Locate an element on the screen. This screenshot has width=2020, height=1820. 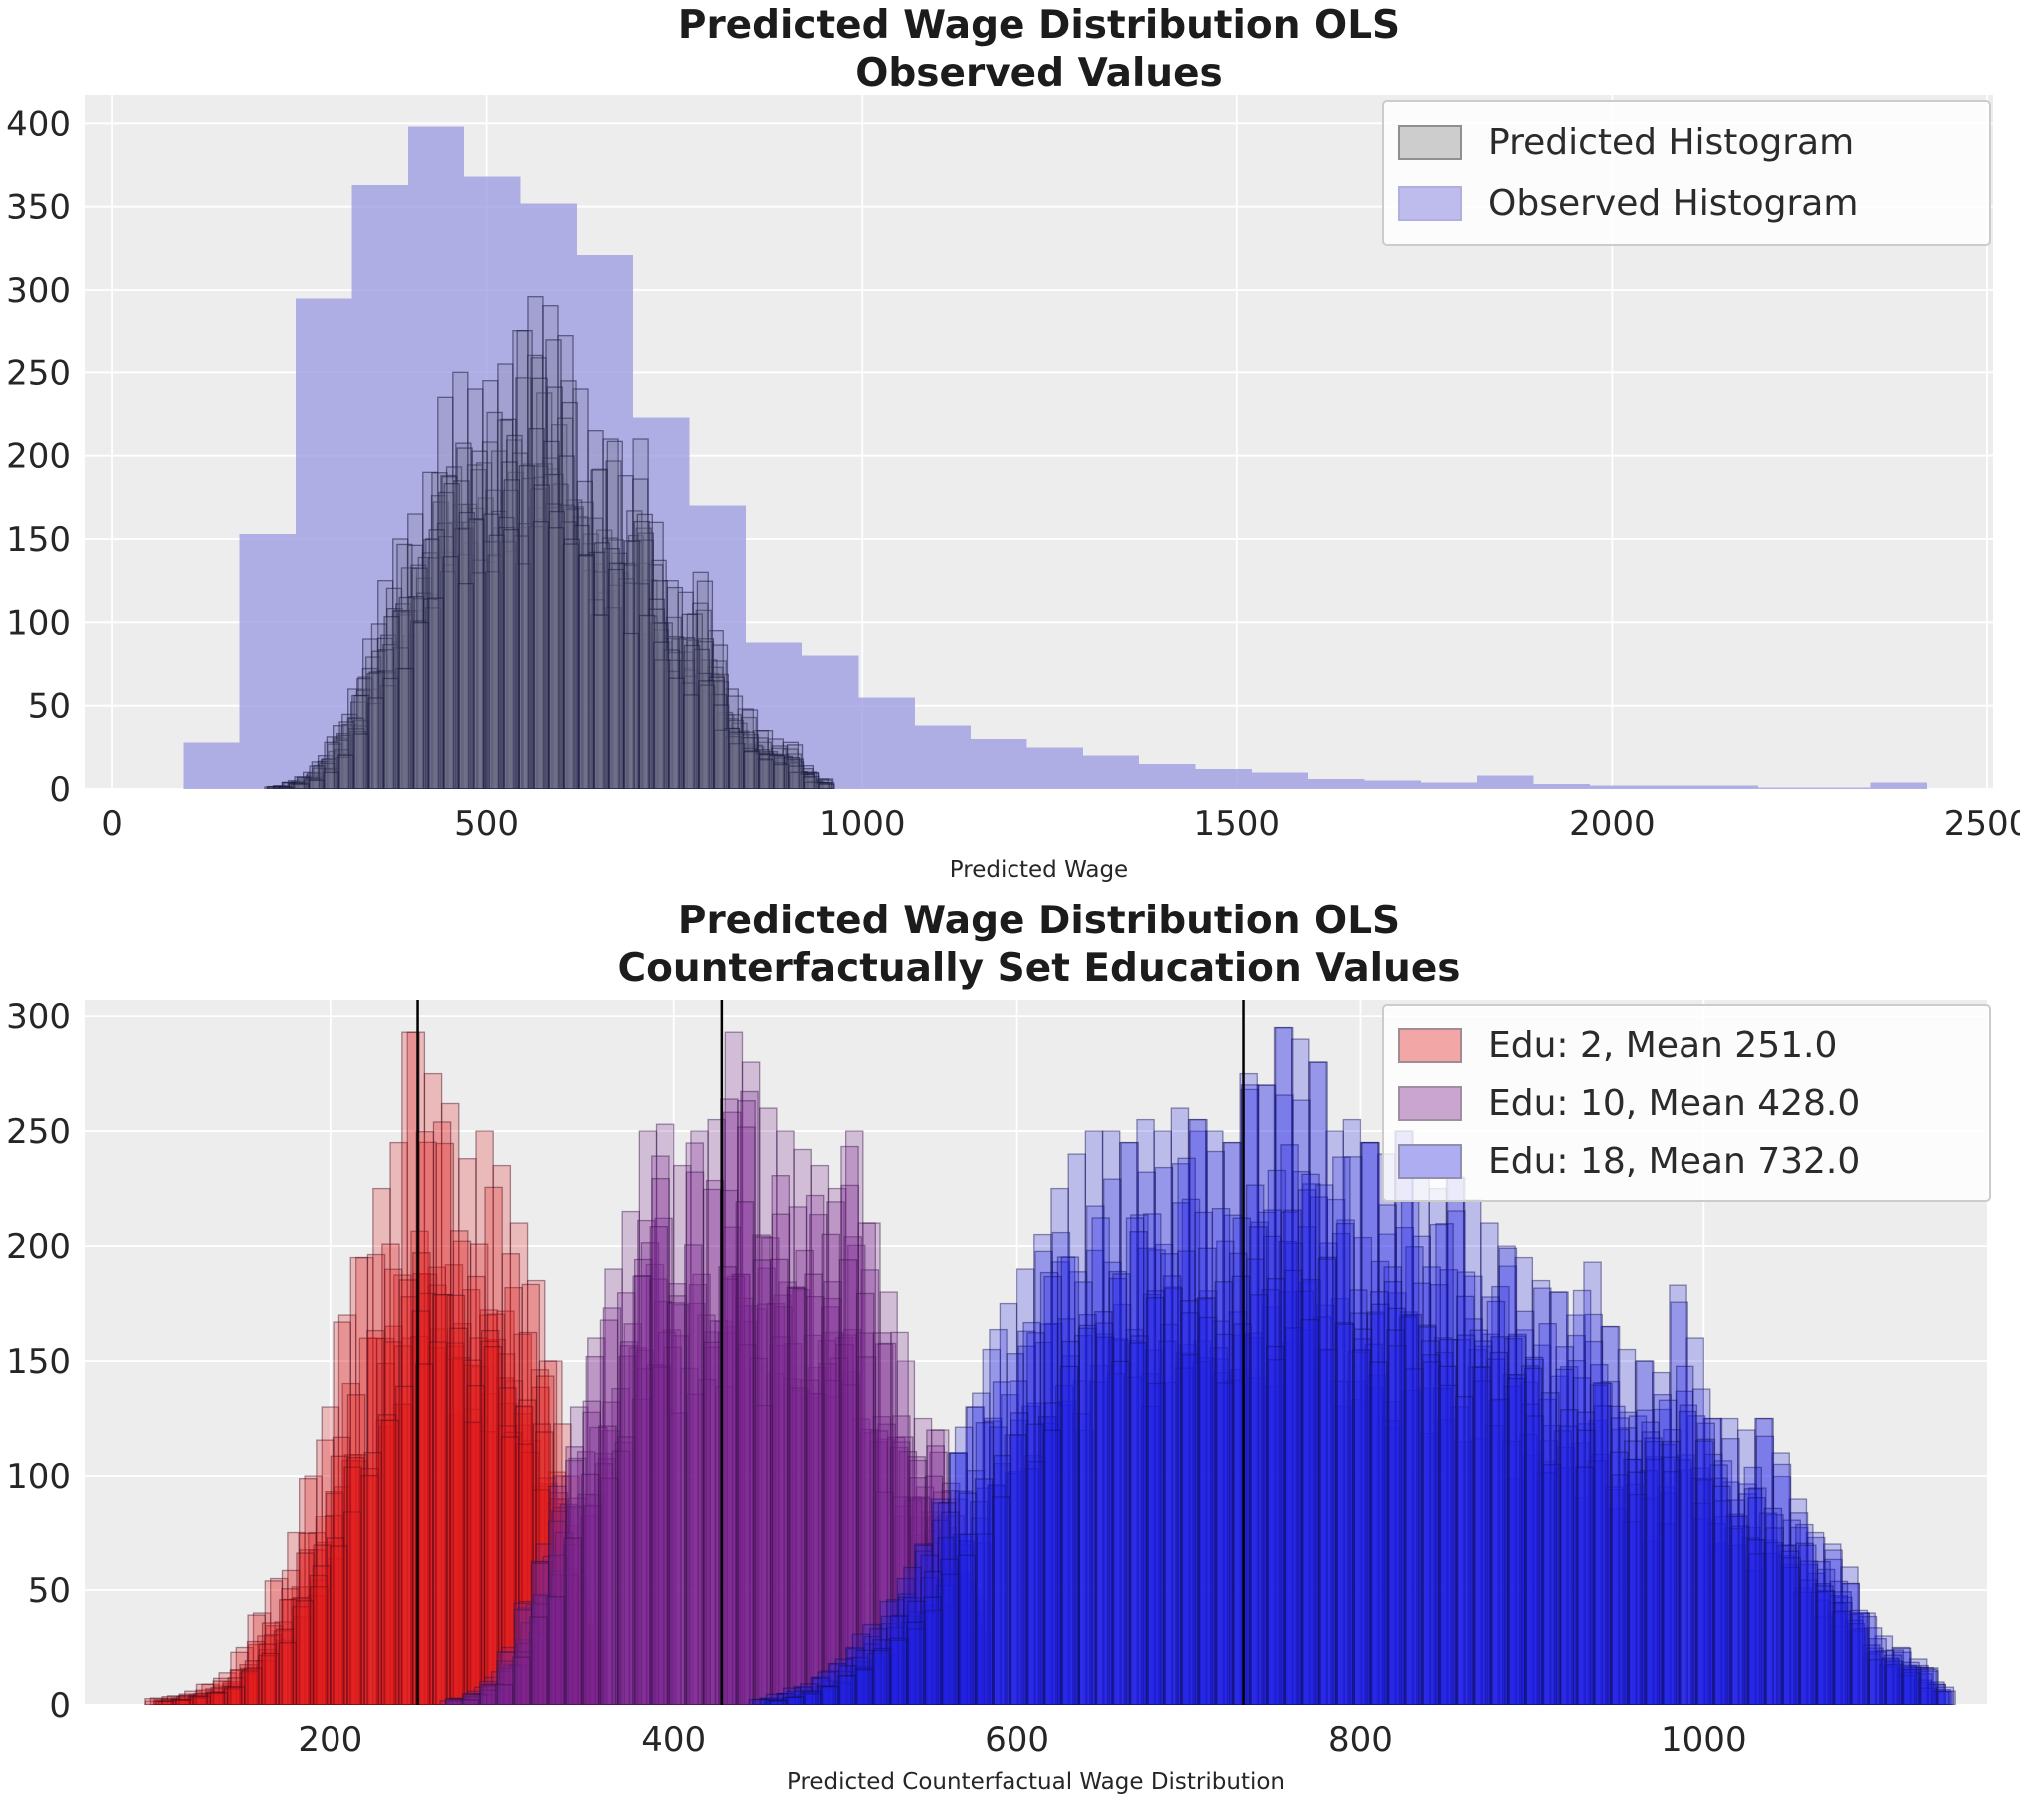
legend-item-edu-10: Edu: 10, Mean 428.0 is located at coordinates (1687, 1103).